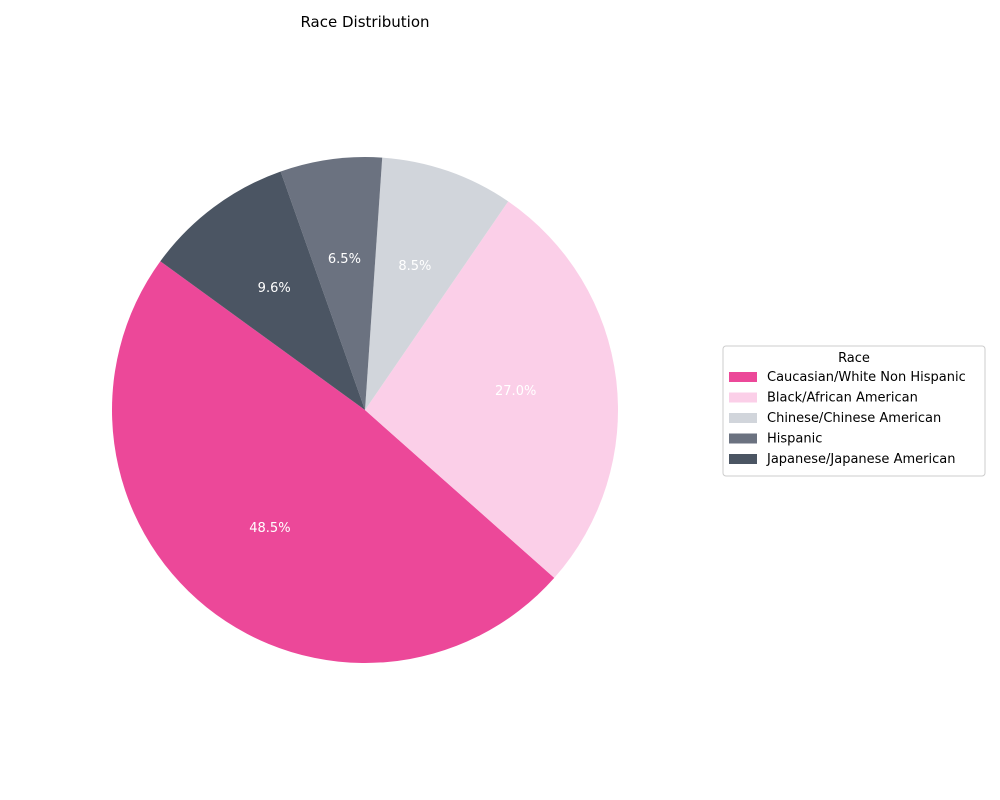 This screenshot has height=800, width=1000. Describe the element at coordinates (515, 391) in the screenshot. I see `slice-percentage-label: 27.0%` at that location.